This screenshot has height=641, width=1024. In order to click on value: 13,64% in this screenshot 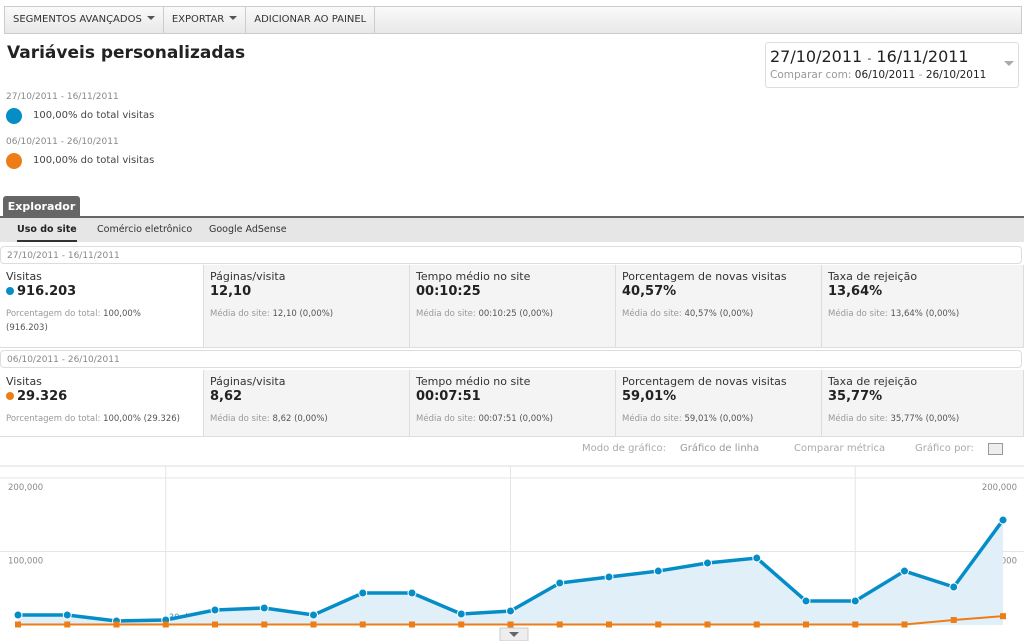, I will do `click(855, 291)`.